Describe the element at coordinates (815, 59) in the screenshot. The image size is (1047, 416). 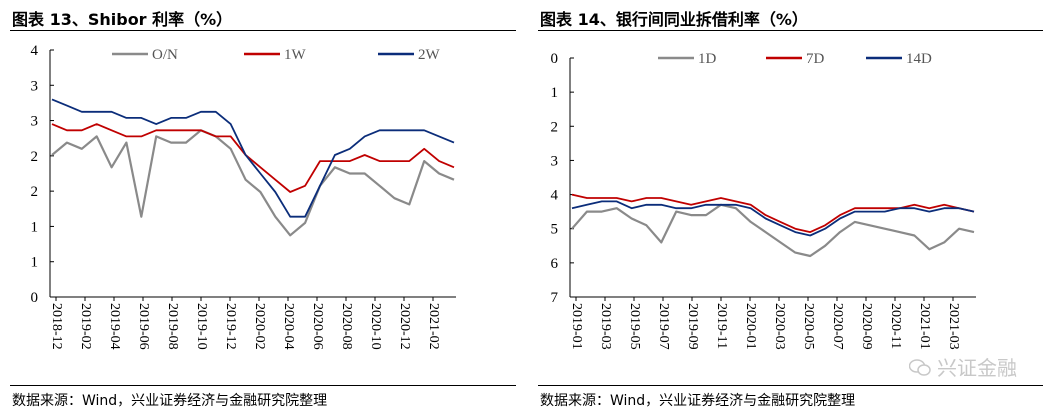
I see `legend-label: 7D` at that location.